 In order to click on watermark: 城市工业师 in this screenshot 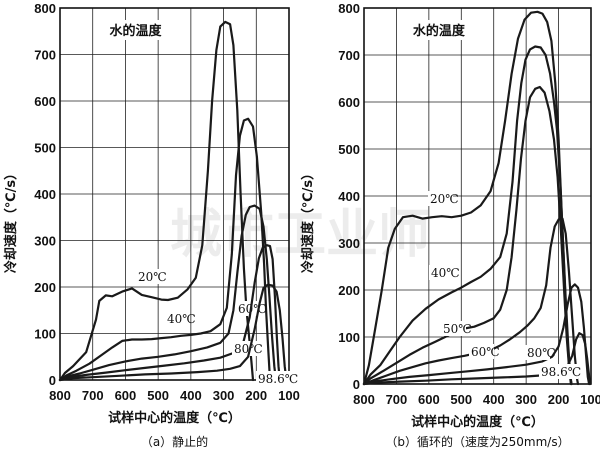, I will do `click(300, 235)`.